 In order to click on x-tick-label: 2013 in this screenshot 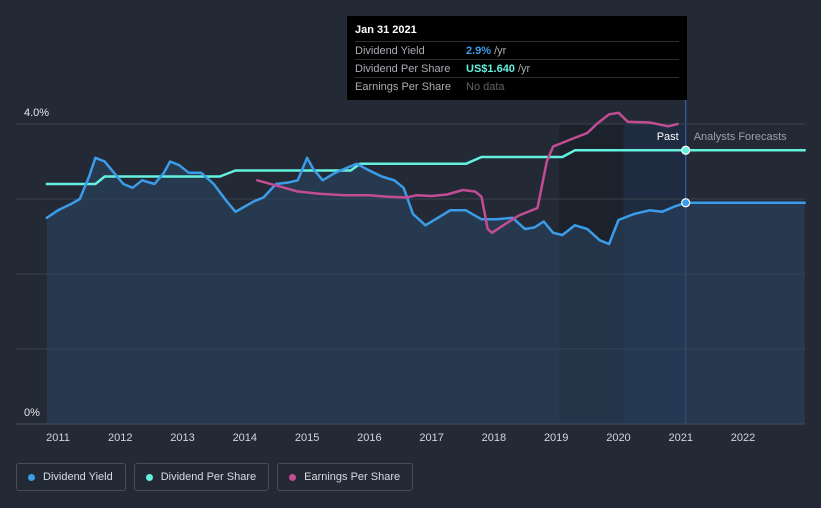, I will do `click(182, 438)`.